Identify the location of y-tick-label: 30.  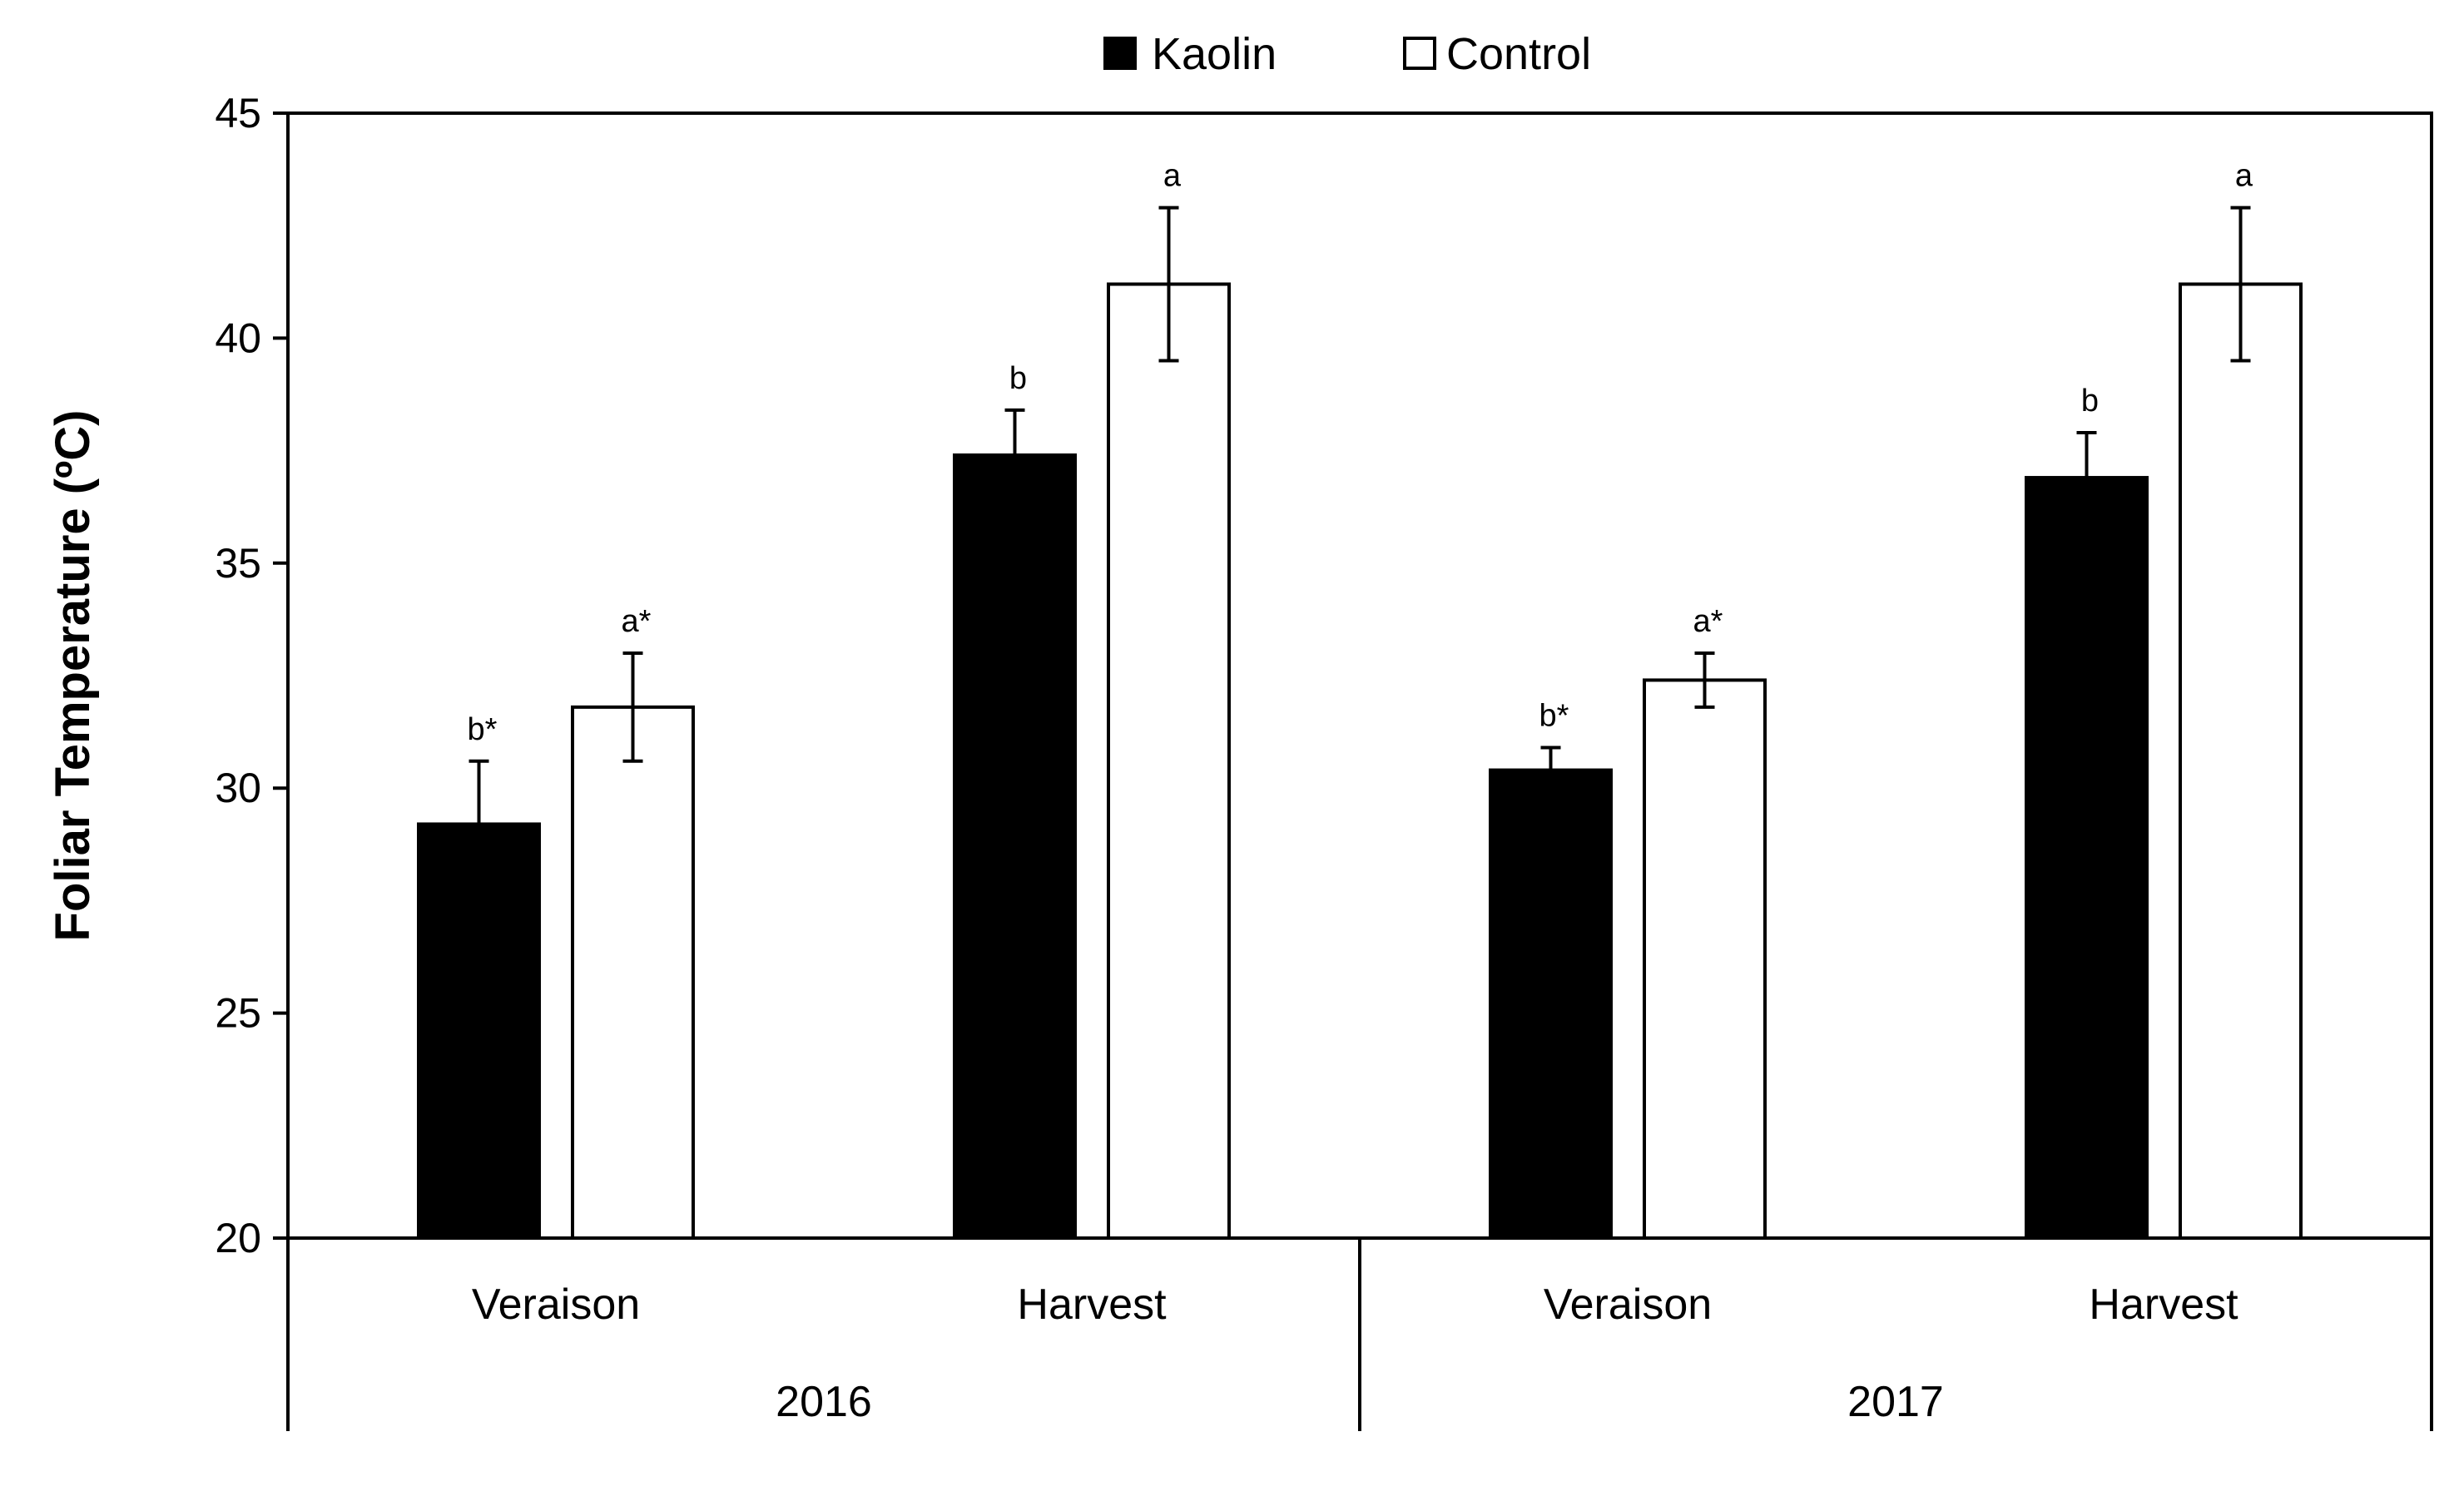
(238, 788).